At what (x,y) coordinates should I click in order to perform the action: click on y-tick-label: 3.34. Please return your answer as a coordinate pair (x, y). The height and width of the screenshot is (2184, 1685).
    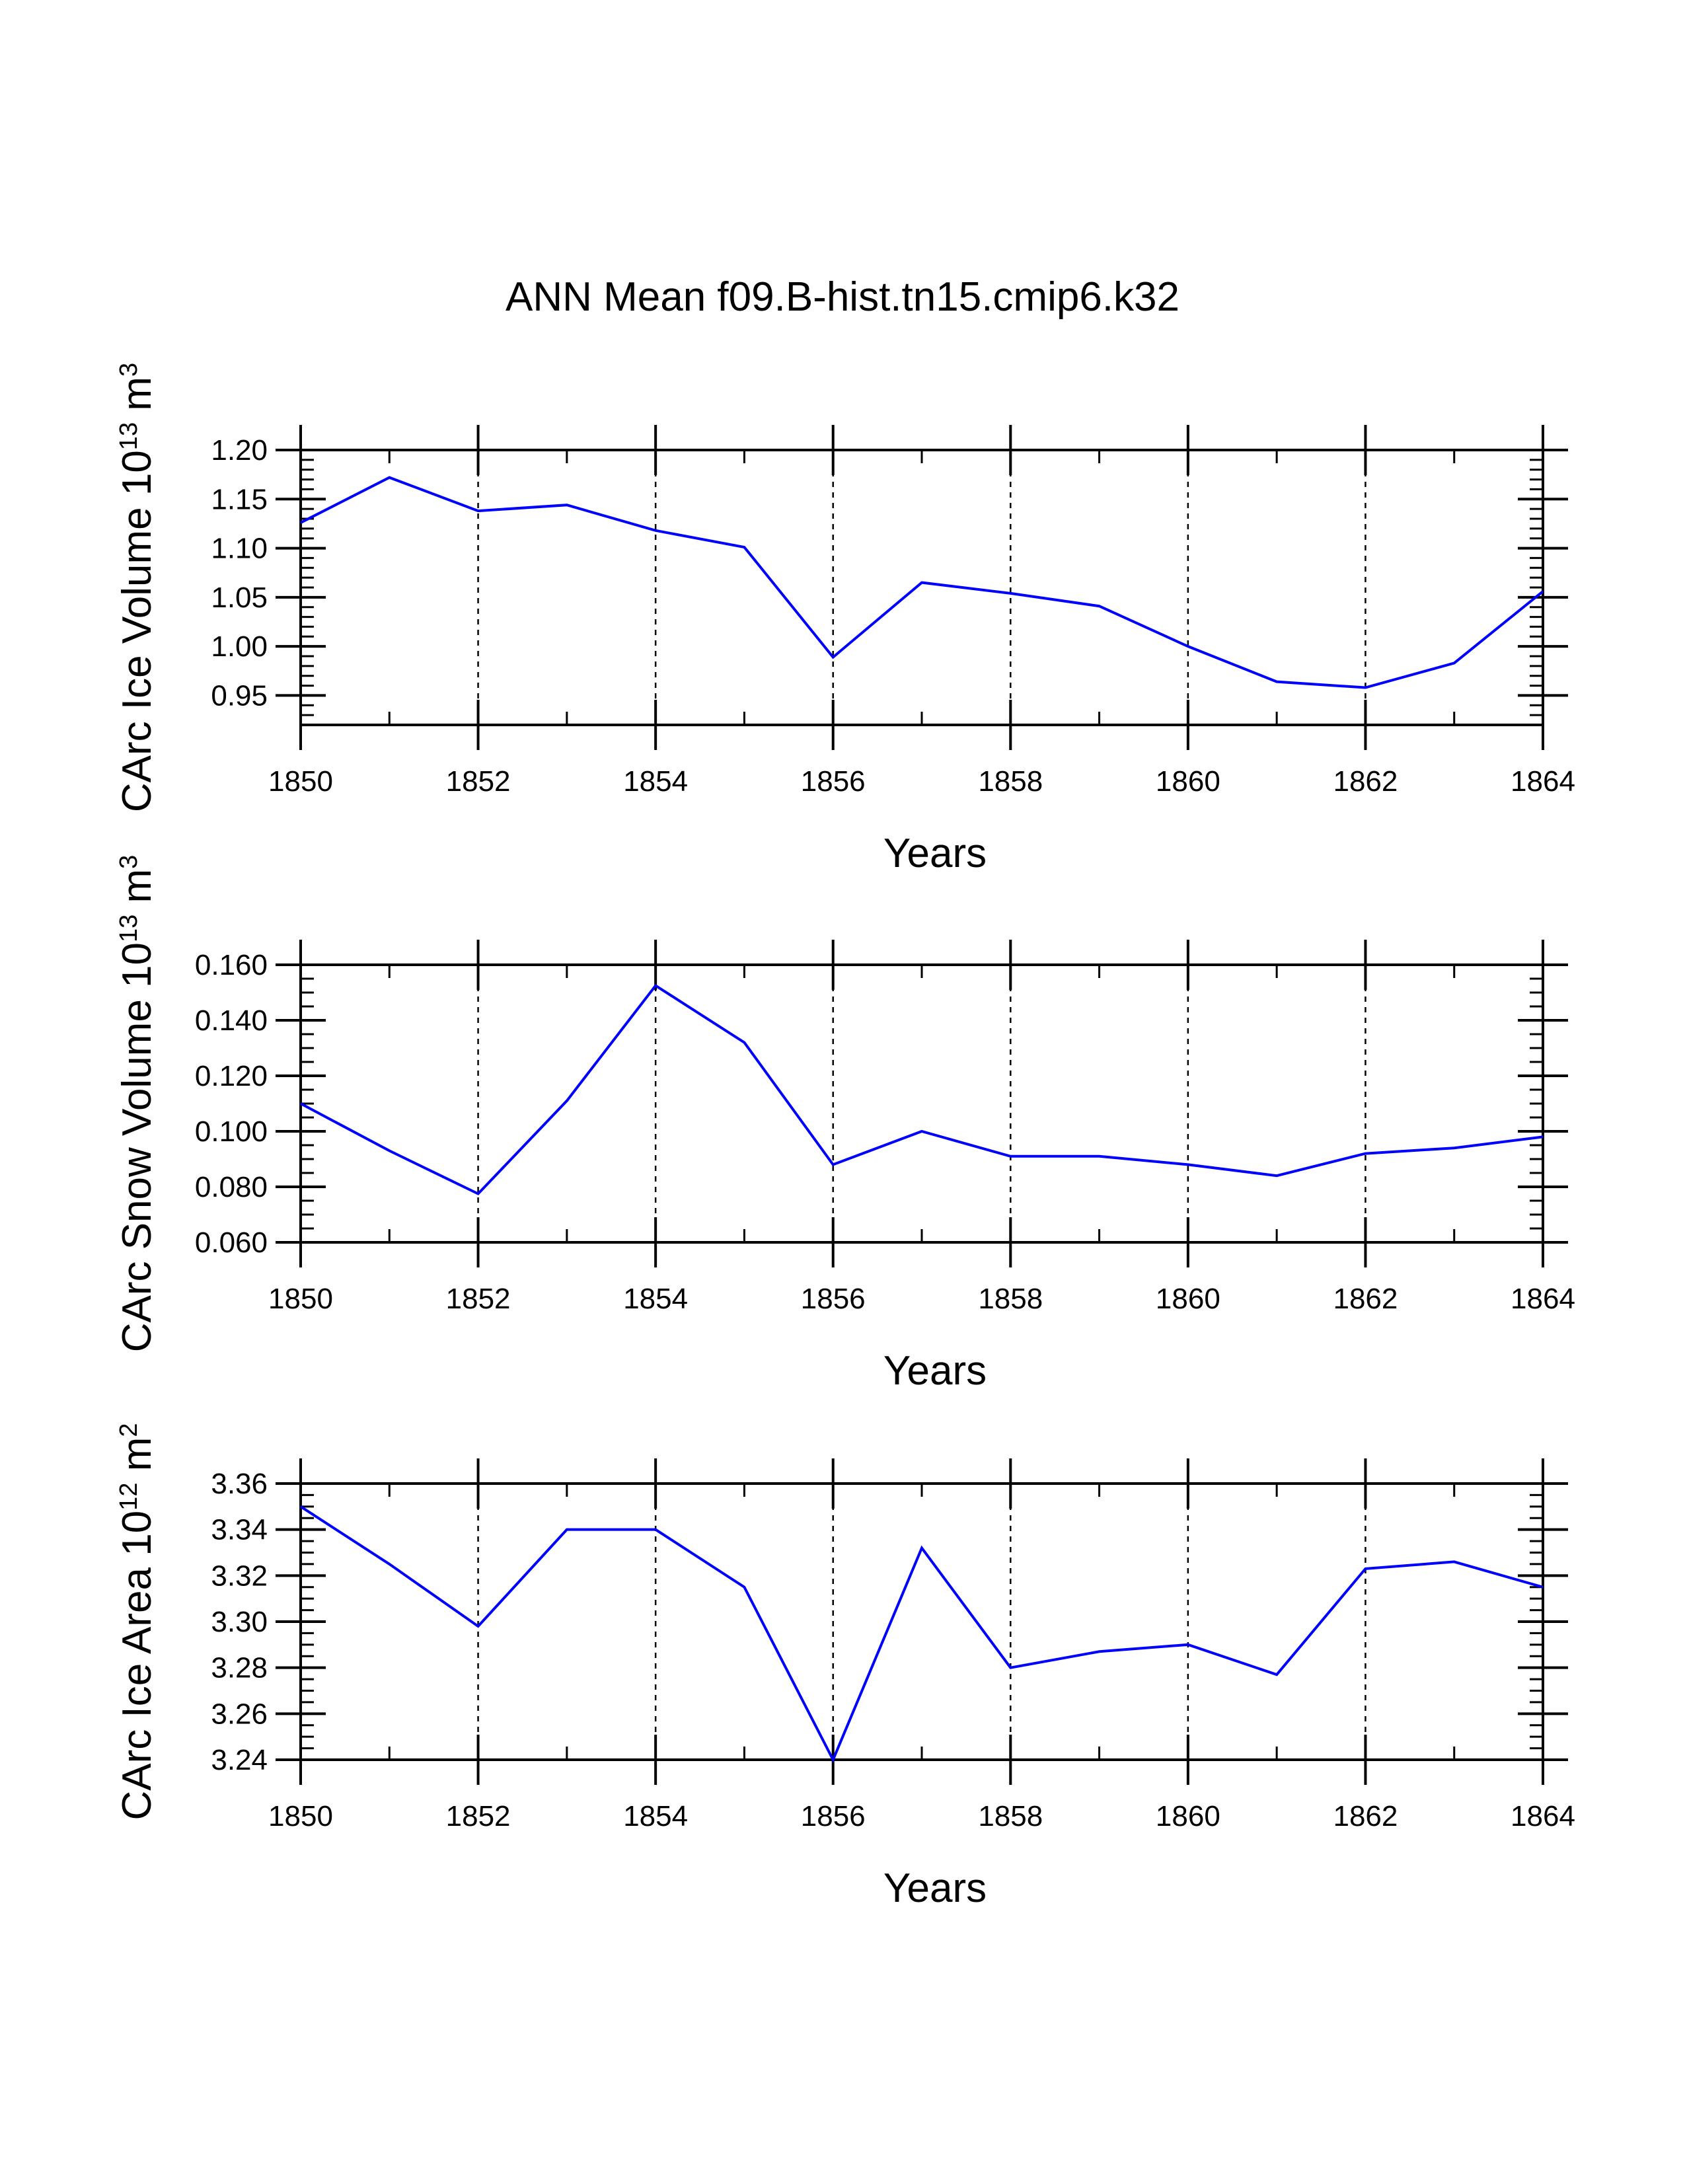
    Looking at the image, I should click on (239, 1530).